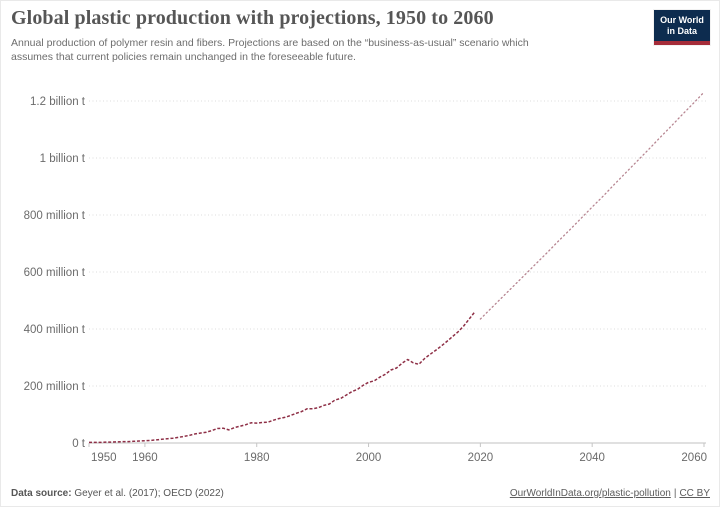  I want to click on owid-logo-line-2: in Data, so click(681, 30).